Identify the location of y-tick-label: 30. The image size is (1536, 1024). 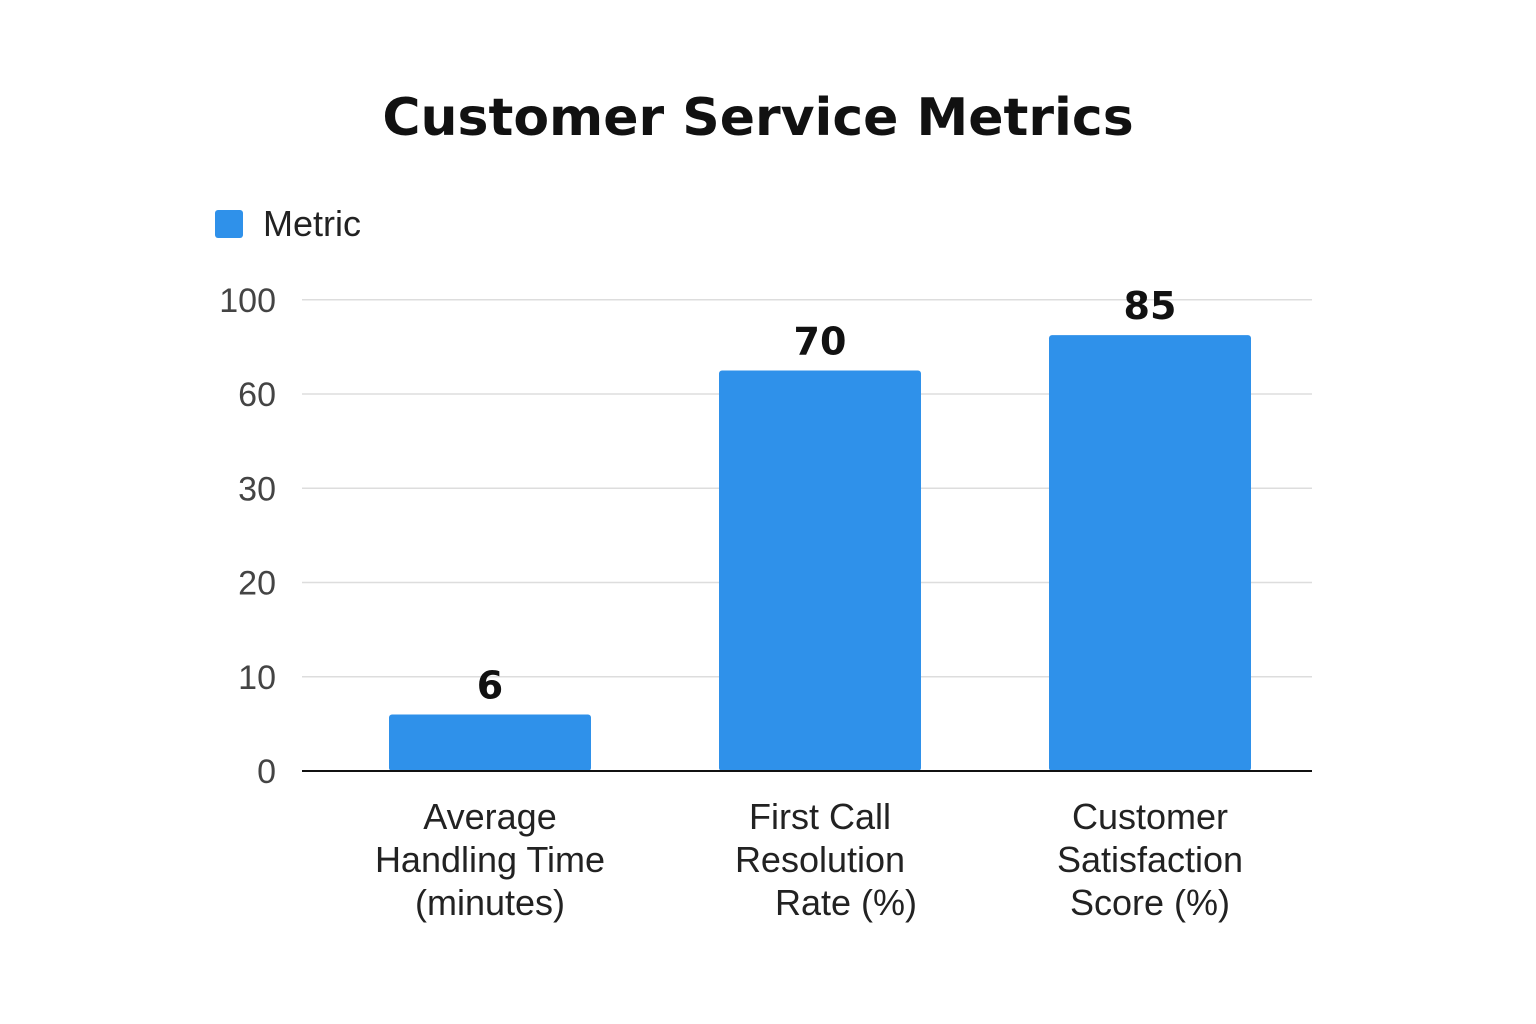
(257, 489).